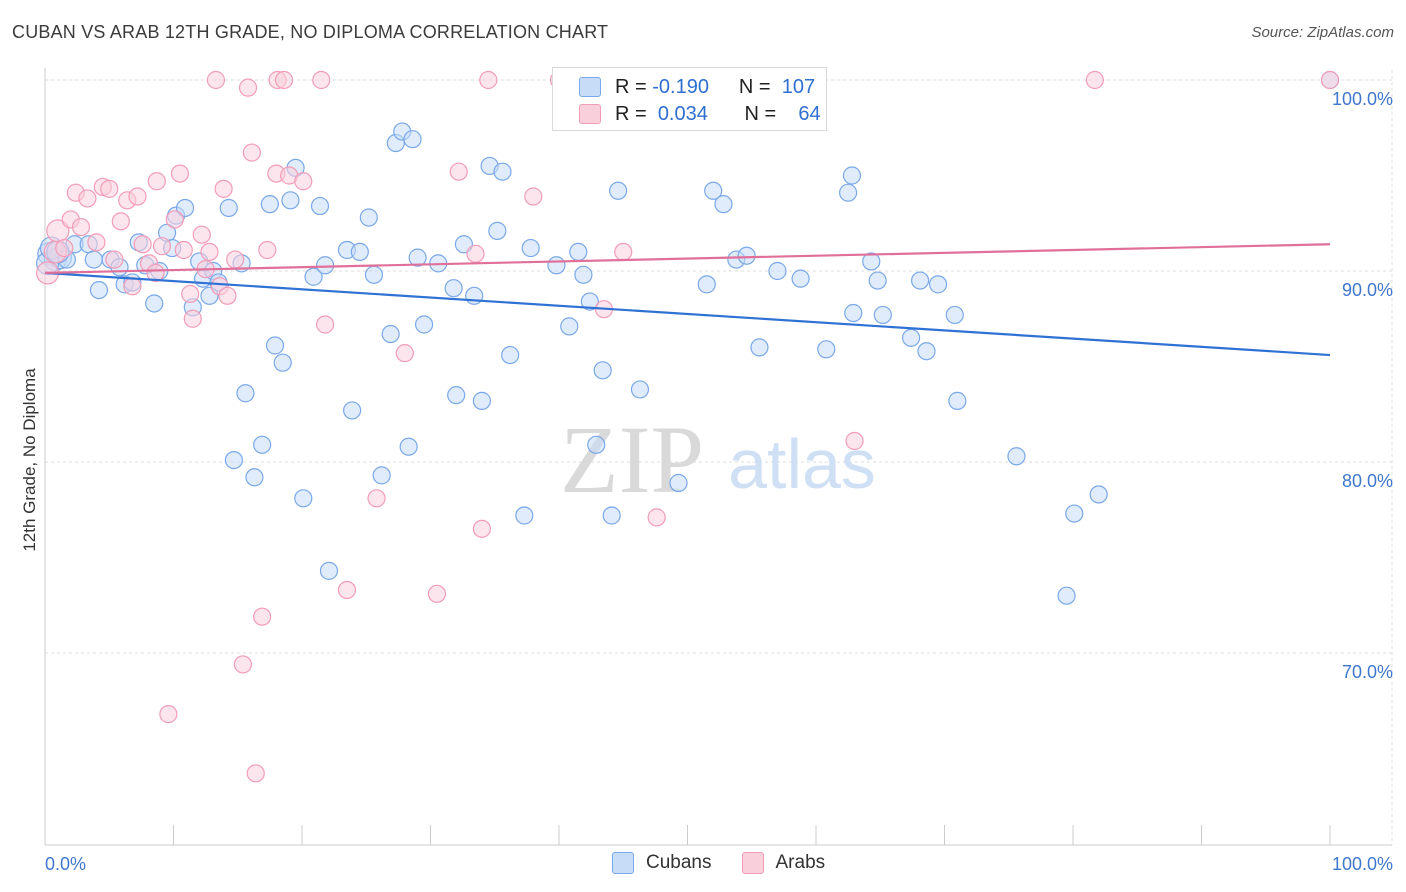 Image resolution: width=1406 pixels, height=892 pixels. Describe the element at coordinates (809, 113) in the screenshot. I see `legend-n-value: 64` at that location.